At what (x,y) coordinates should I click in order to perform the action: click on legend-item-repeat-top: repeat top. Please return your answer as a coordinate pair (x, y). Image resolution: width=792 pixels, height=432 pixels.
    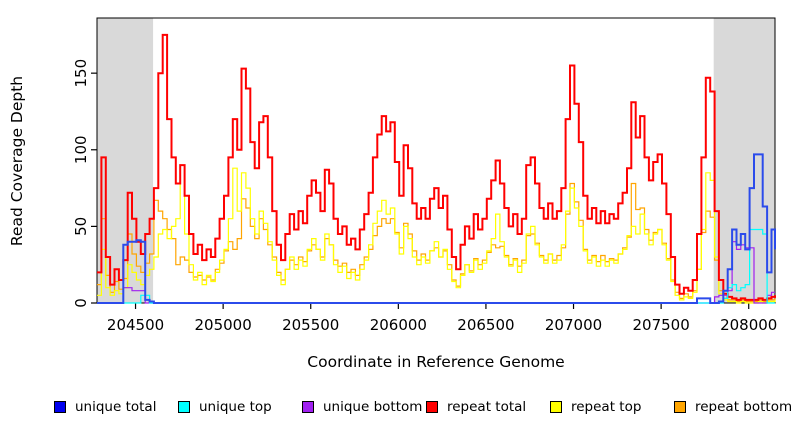
    Looking at the image, I should click on (612, 407).